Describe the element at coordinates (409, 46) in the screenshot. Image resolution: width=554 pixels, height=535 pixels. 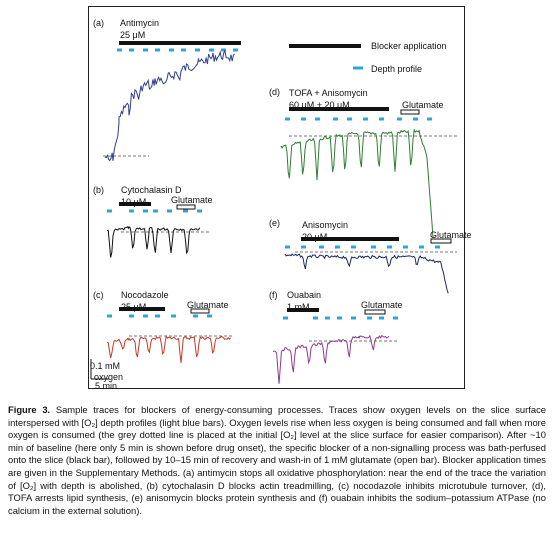
I see `legend-blocker-label: Blocker application` at that location.